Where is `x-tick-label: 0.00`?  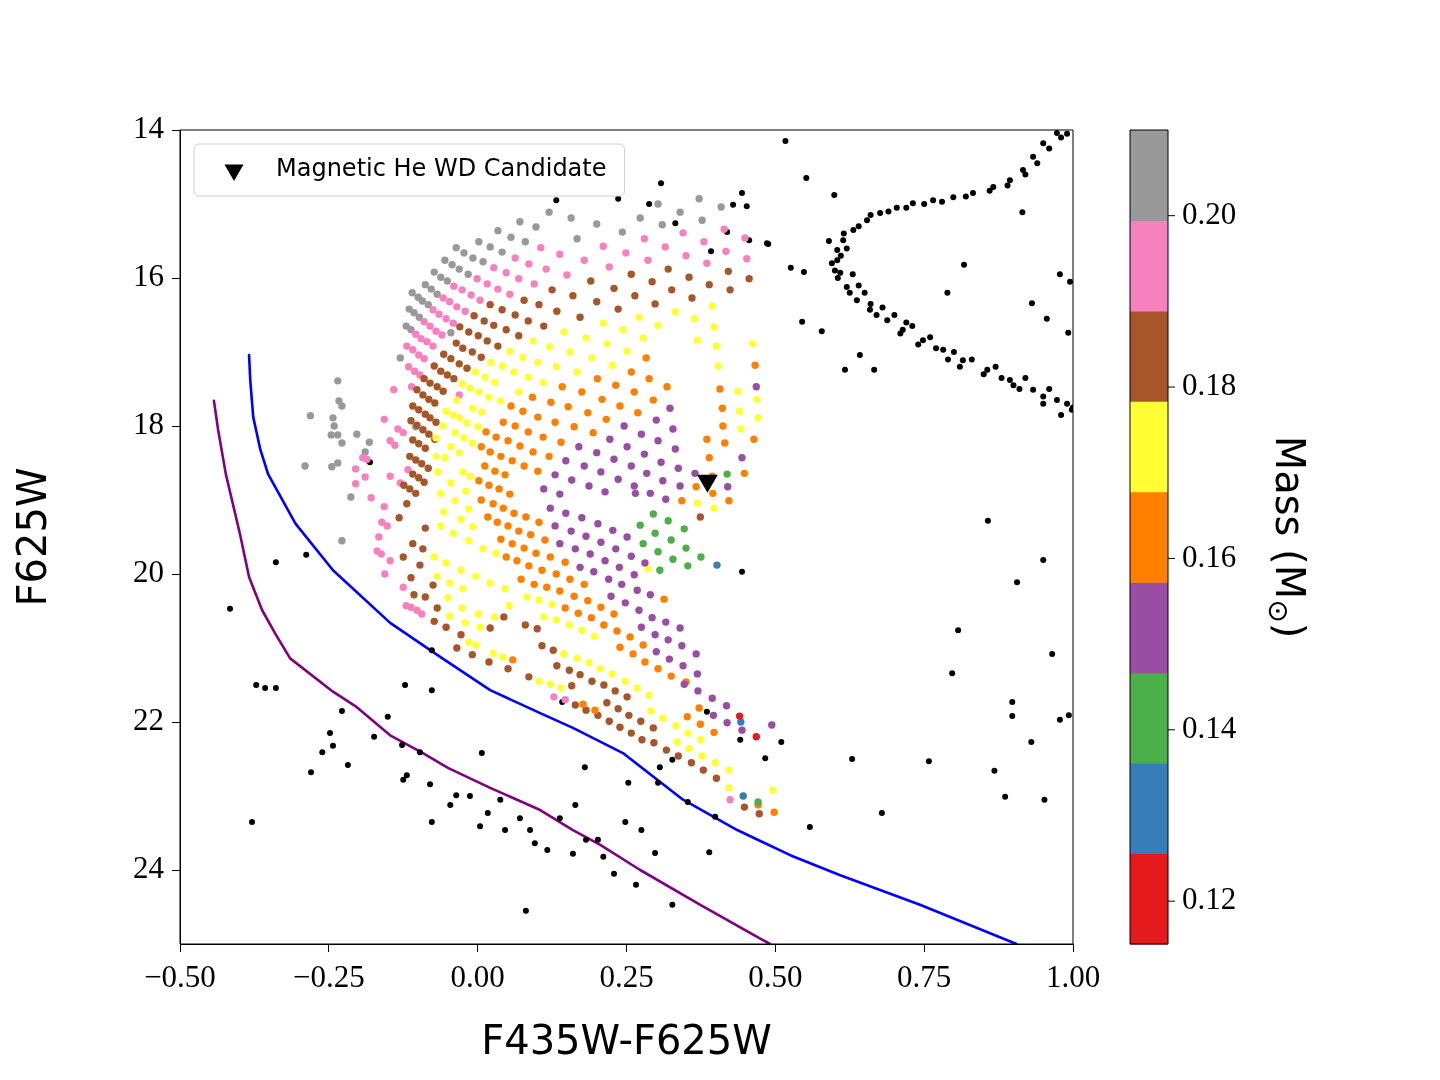 x-tick-label: 0.00 is located at coordinates (477, 976).